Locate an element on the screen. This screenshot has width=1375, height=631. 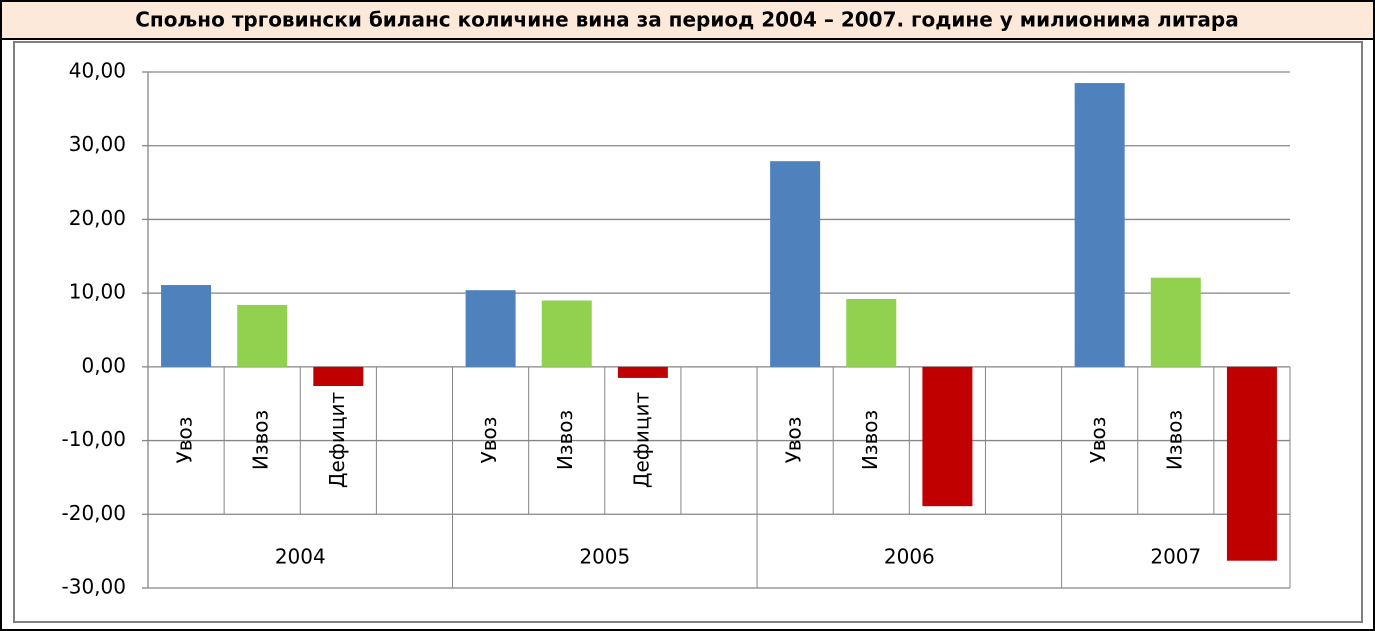
y-tick-label: -20,00 is located at coordinates (94, 513).